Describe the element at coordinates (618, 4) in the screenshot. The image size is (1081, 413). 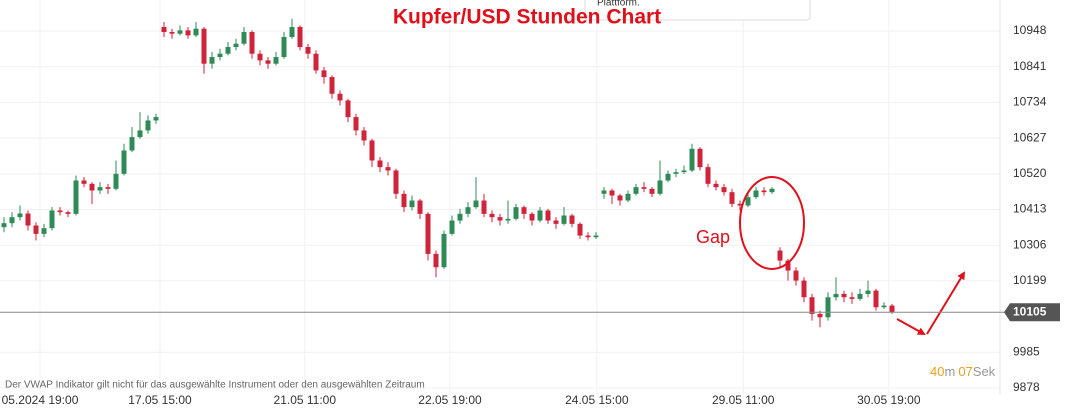
I see `tooltip-text: Plattform.` at that location.